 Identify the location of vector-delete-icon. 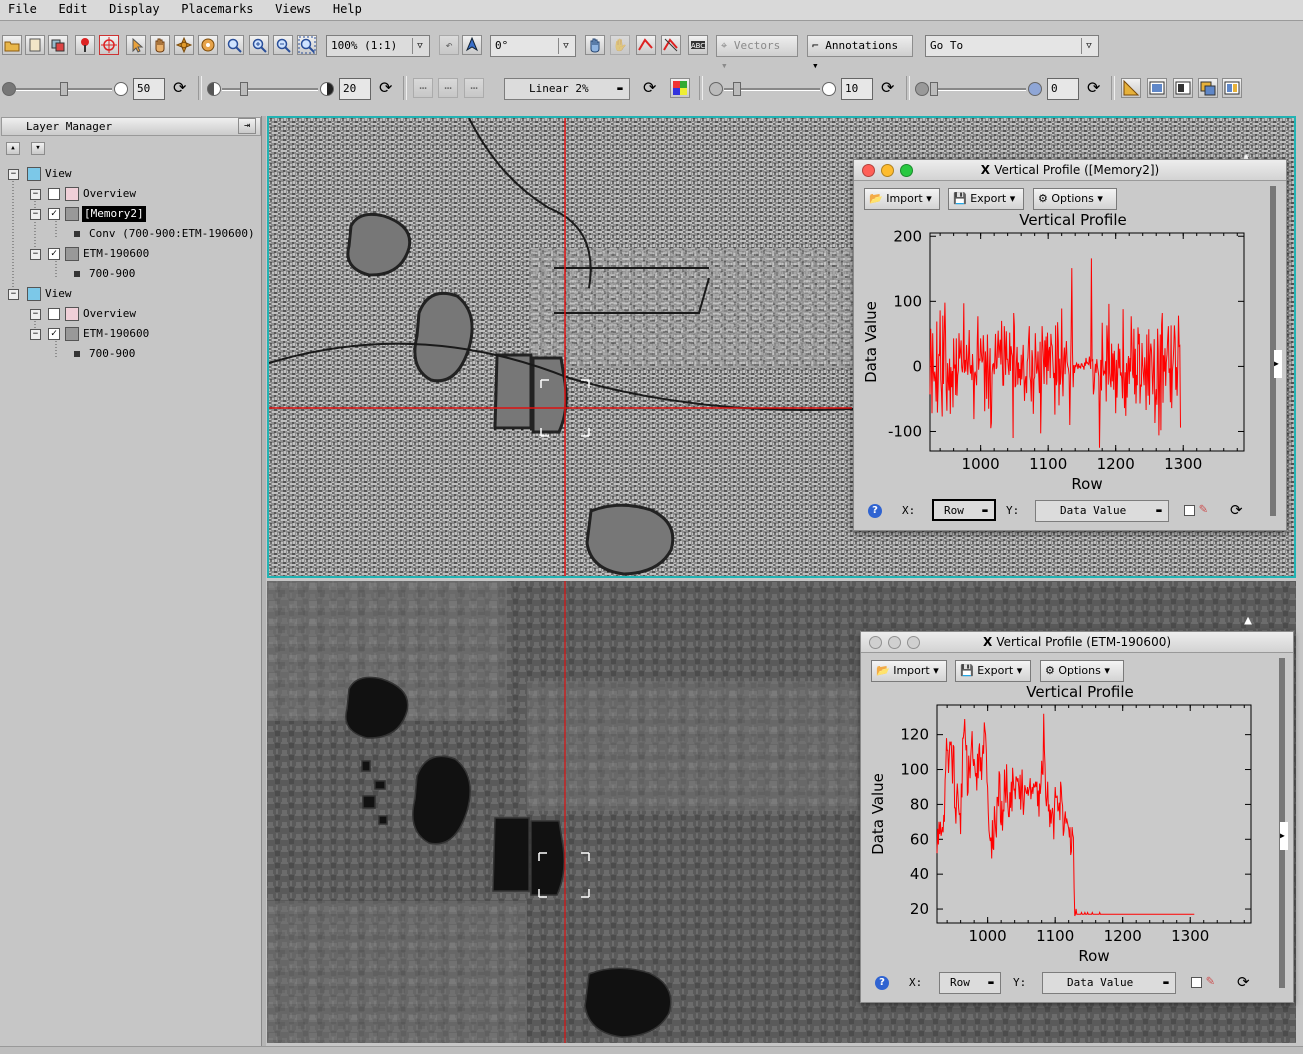
(671, 45).